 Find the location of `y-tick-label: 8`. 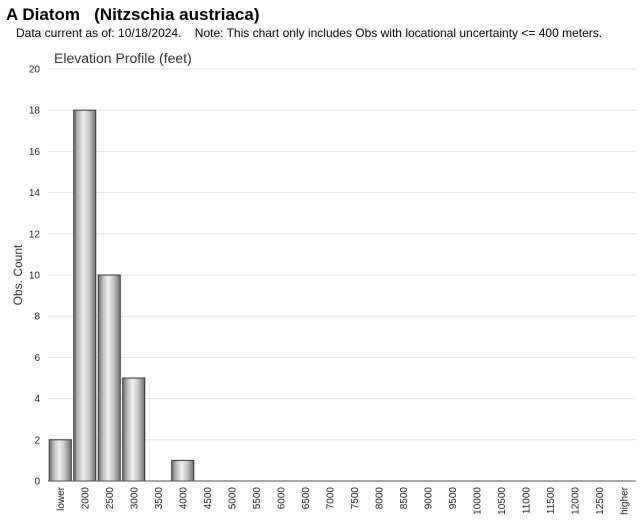

y-tick-label: 8 is located at coordinates (37, 317).